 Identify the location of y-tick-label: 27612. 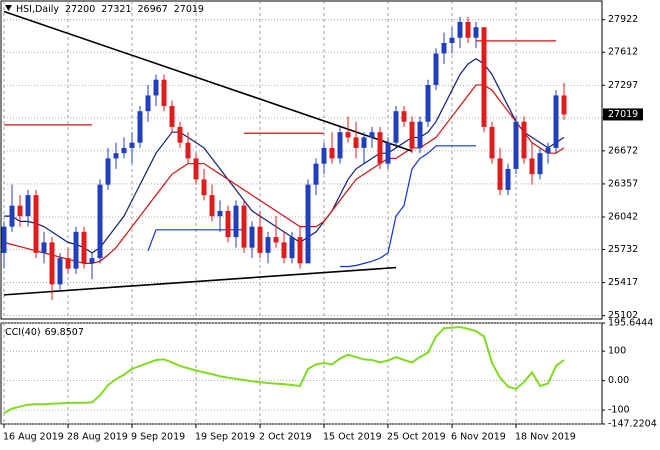
(623, 52).